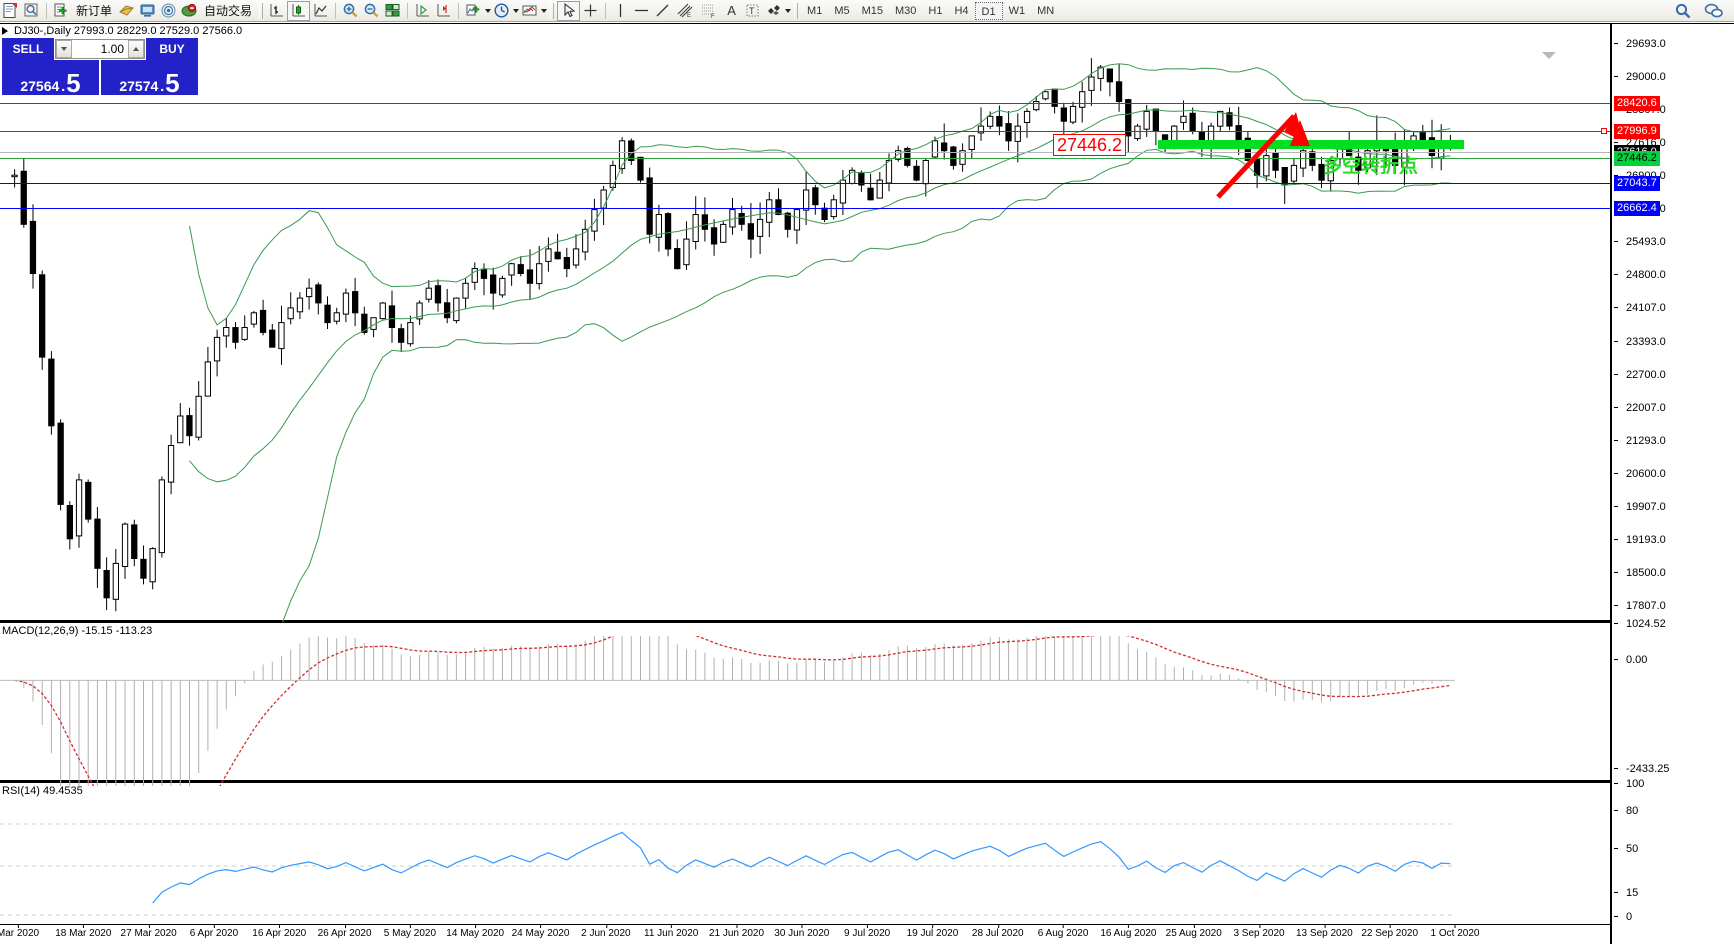 The image size is (1734, 944). What do you see at coordinates (773, 11) in the screenshot?
I see `shapes-icon` at bounding box center [773, 11].